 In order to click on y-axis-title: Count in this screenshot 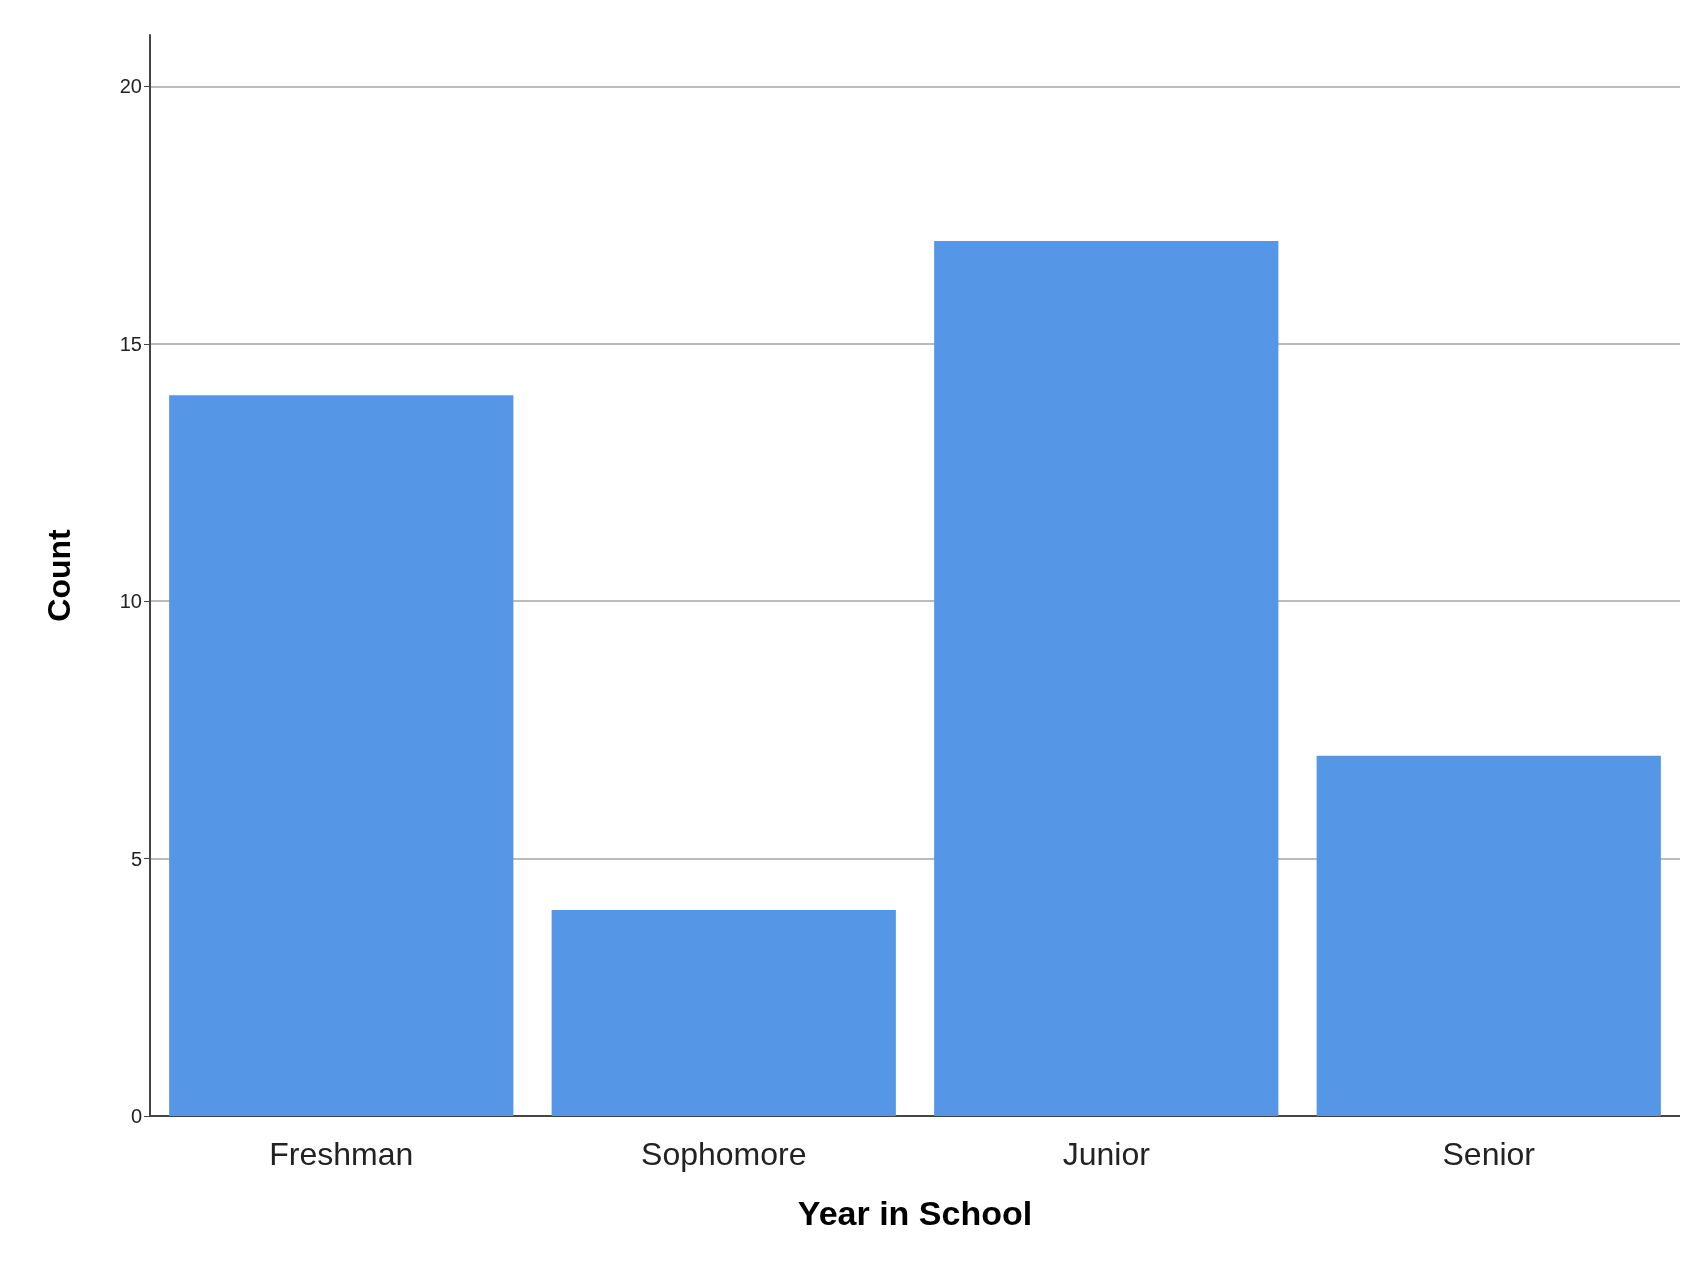, I will do `click(59, 575)`.